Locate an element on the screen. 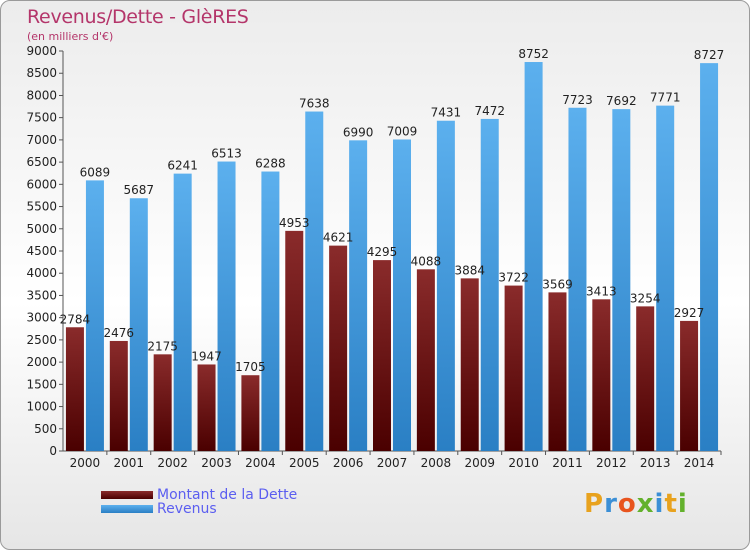  data-label-dette: 3884 is located at coordinates (469, 270).